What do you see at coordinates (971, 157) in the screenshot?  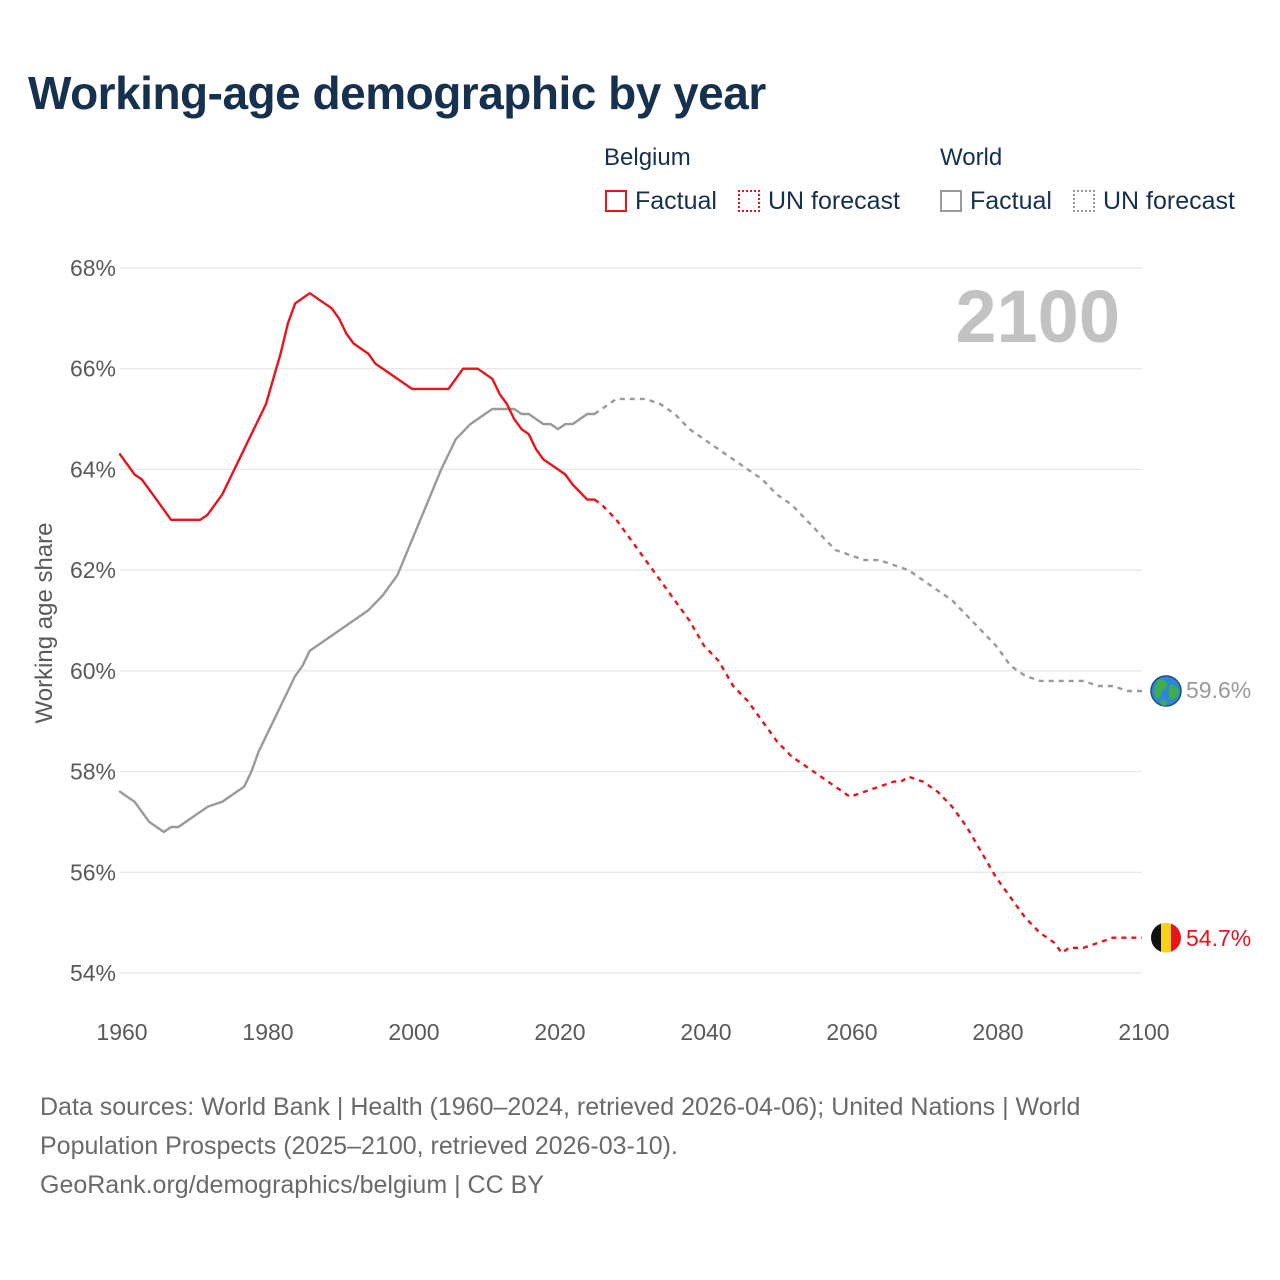 I see `legend-world-title: World` at bounding box center [971, 157].